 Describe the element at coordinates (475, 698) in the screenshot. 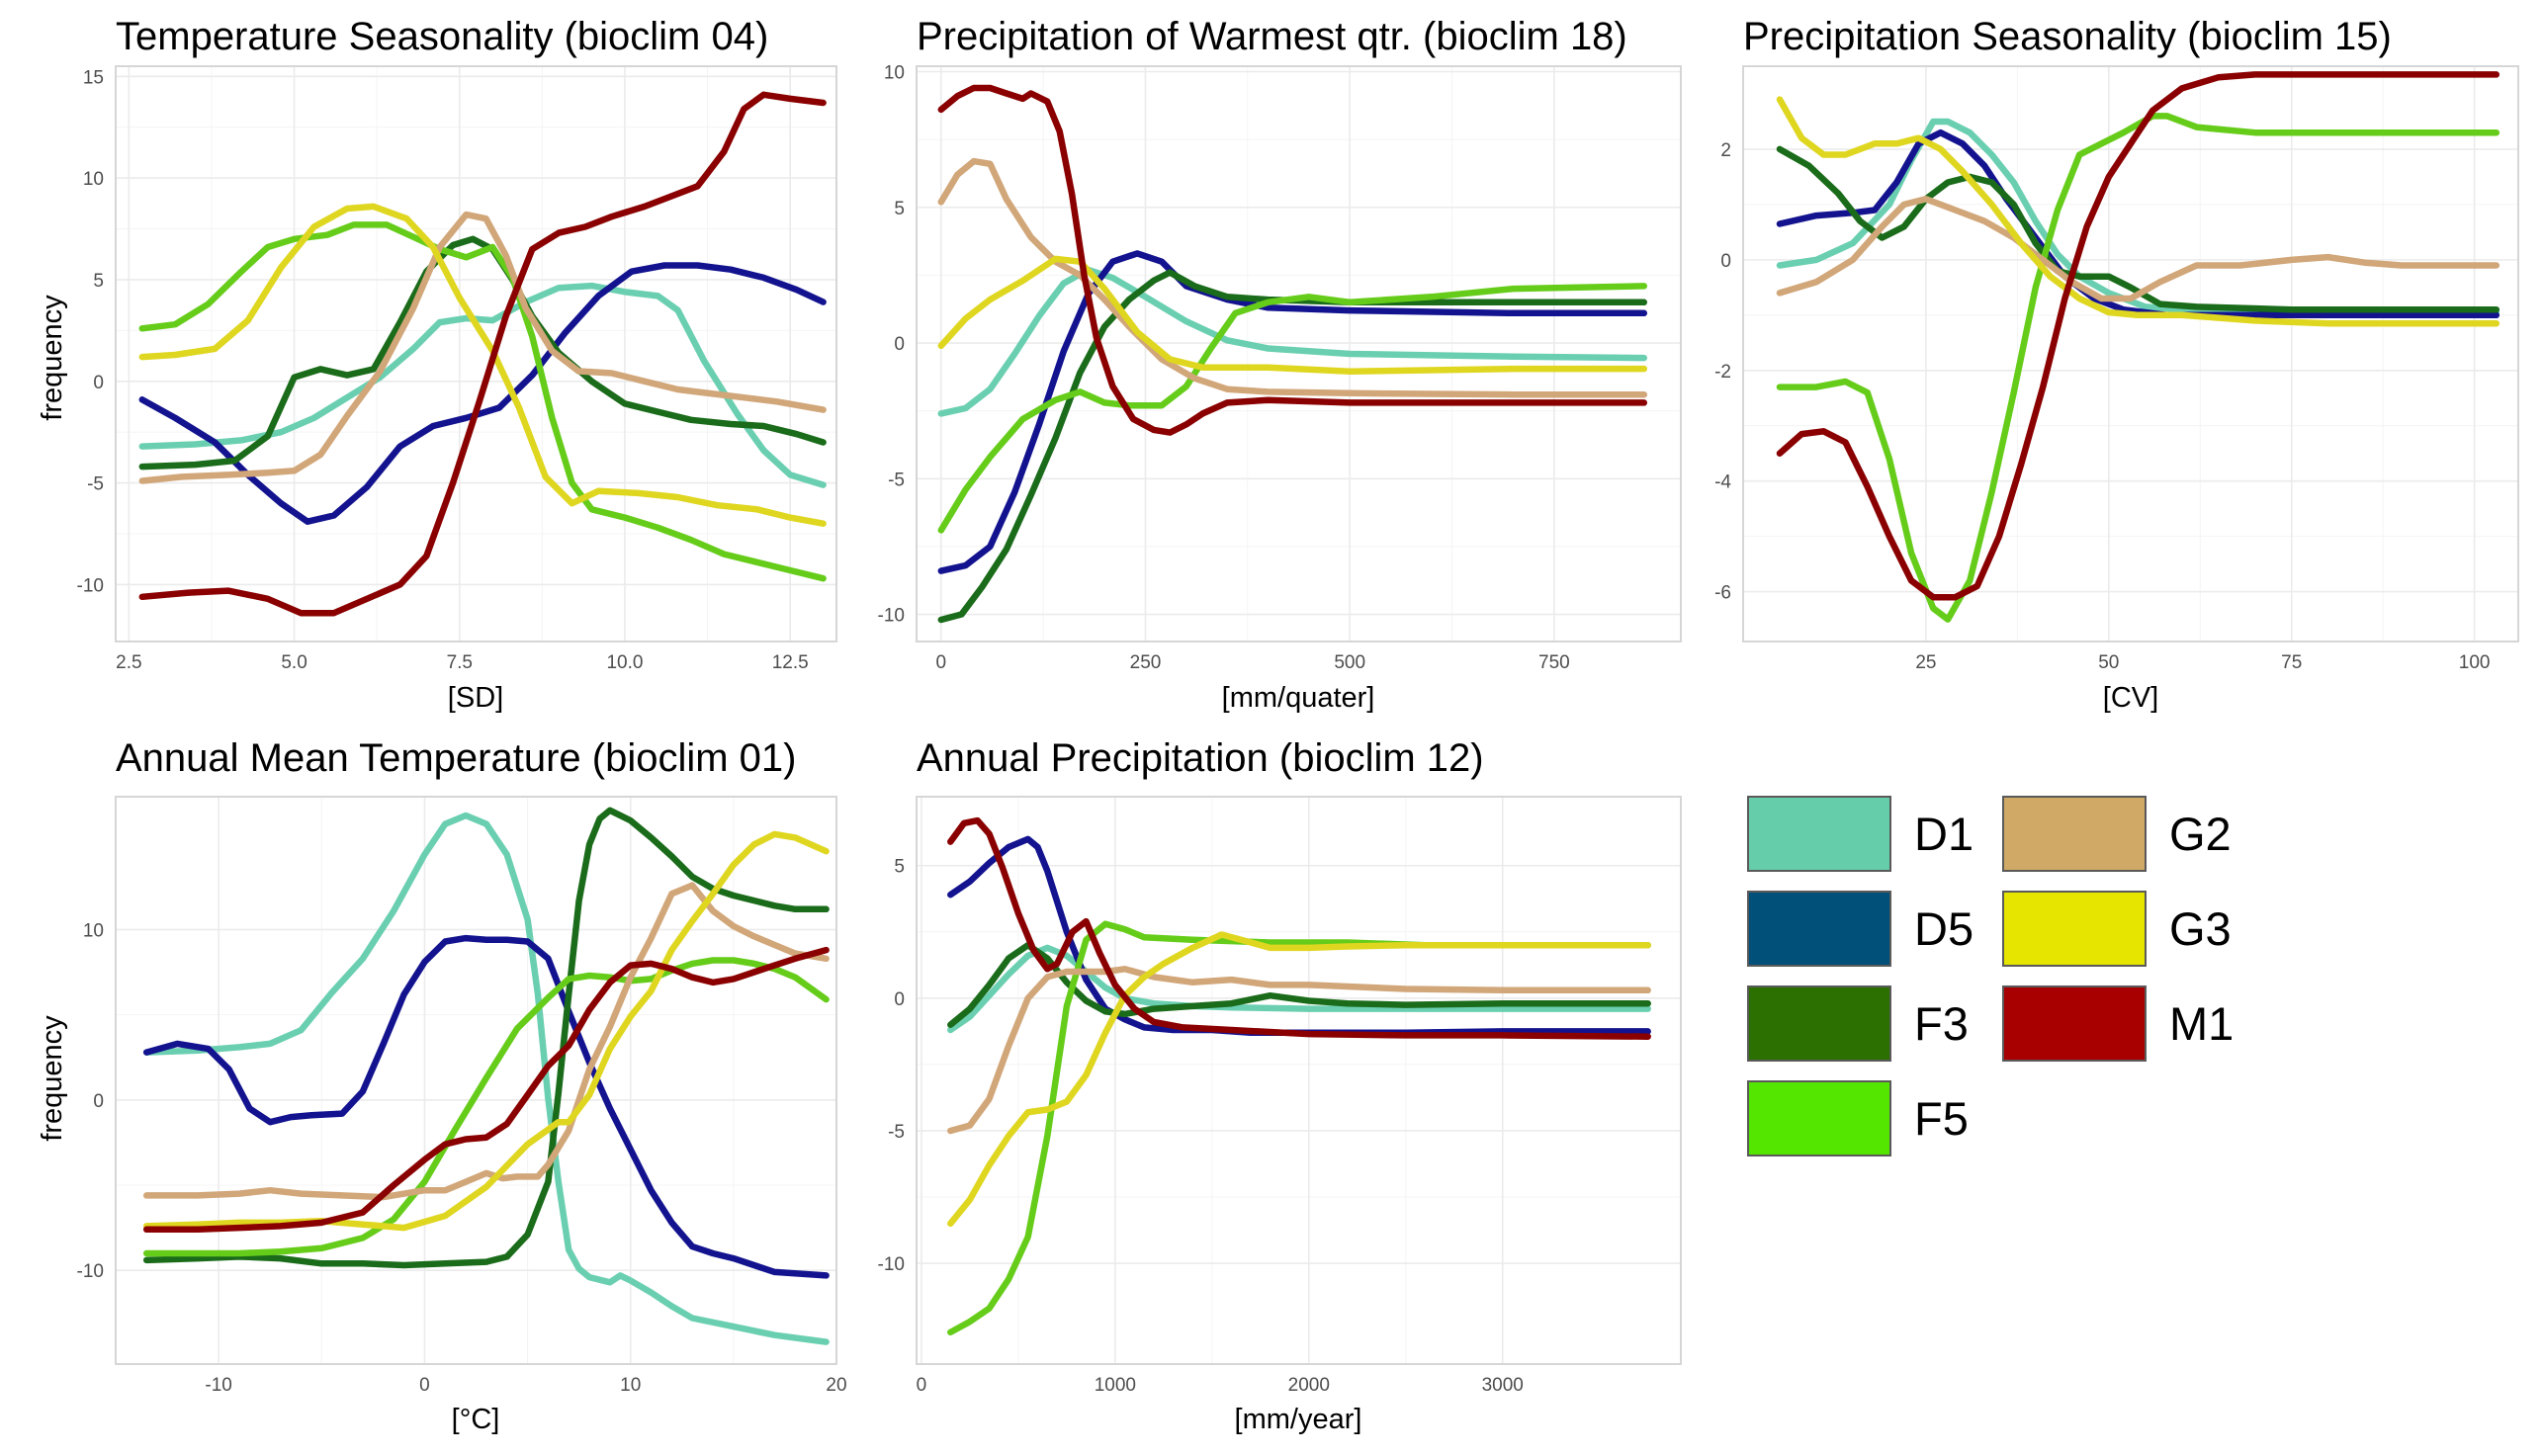

I see `x-axis-label: [SD]` at that location.